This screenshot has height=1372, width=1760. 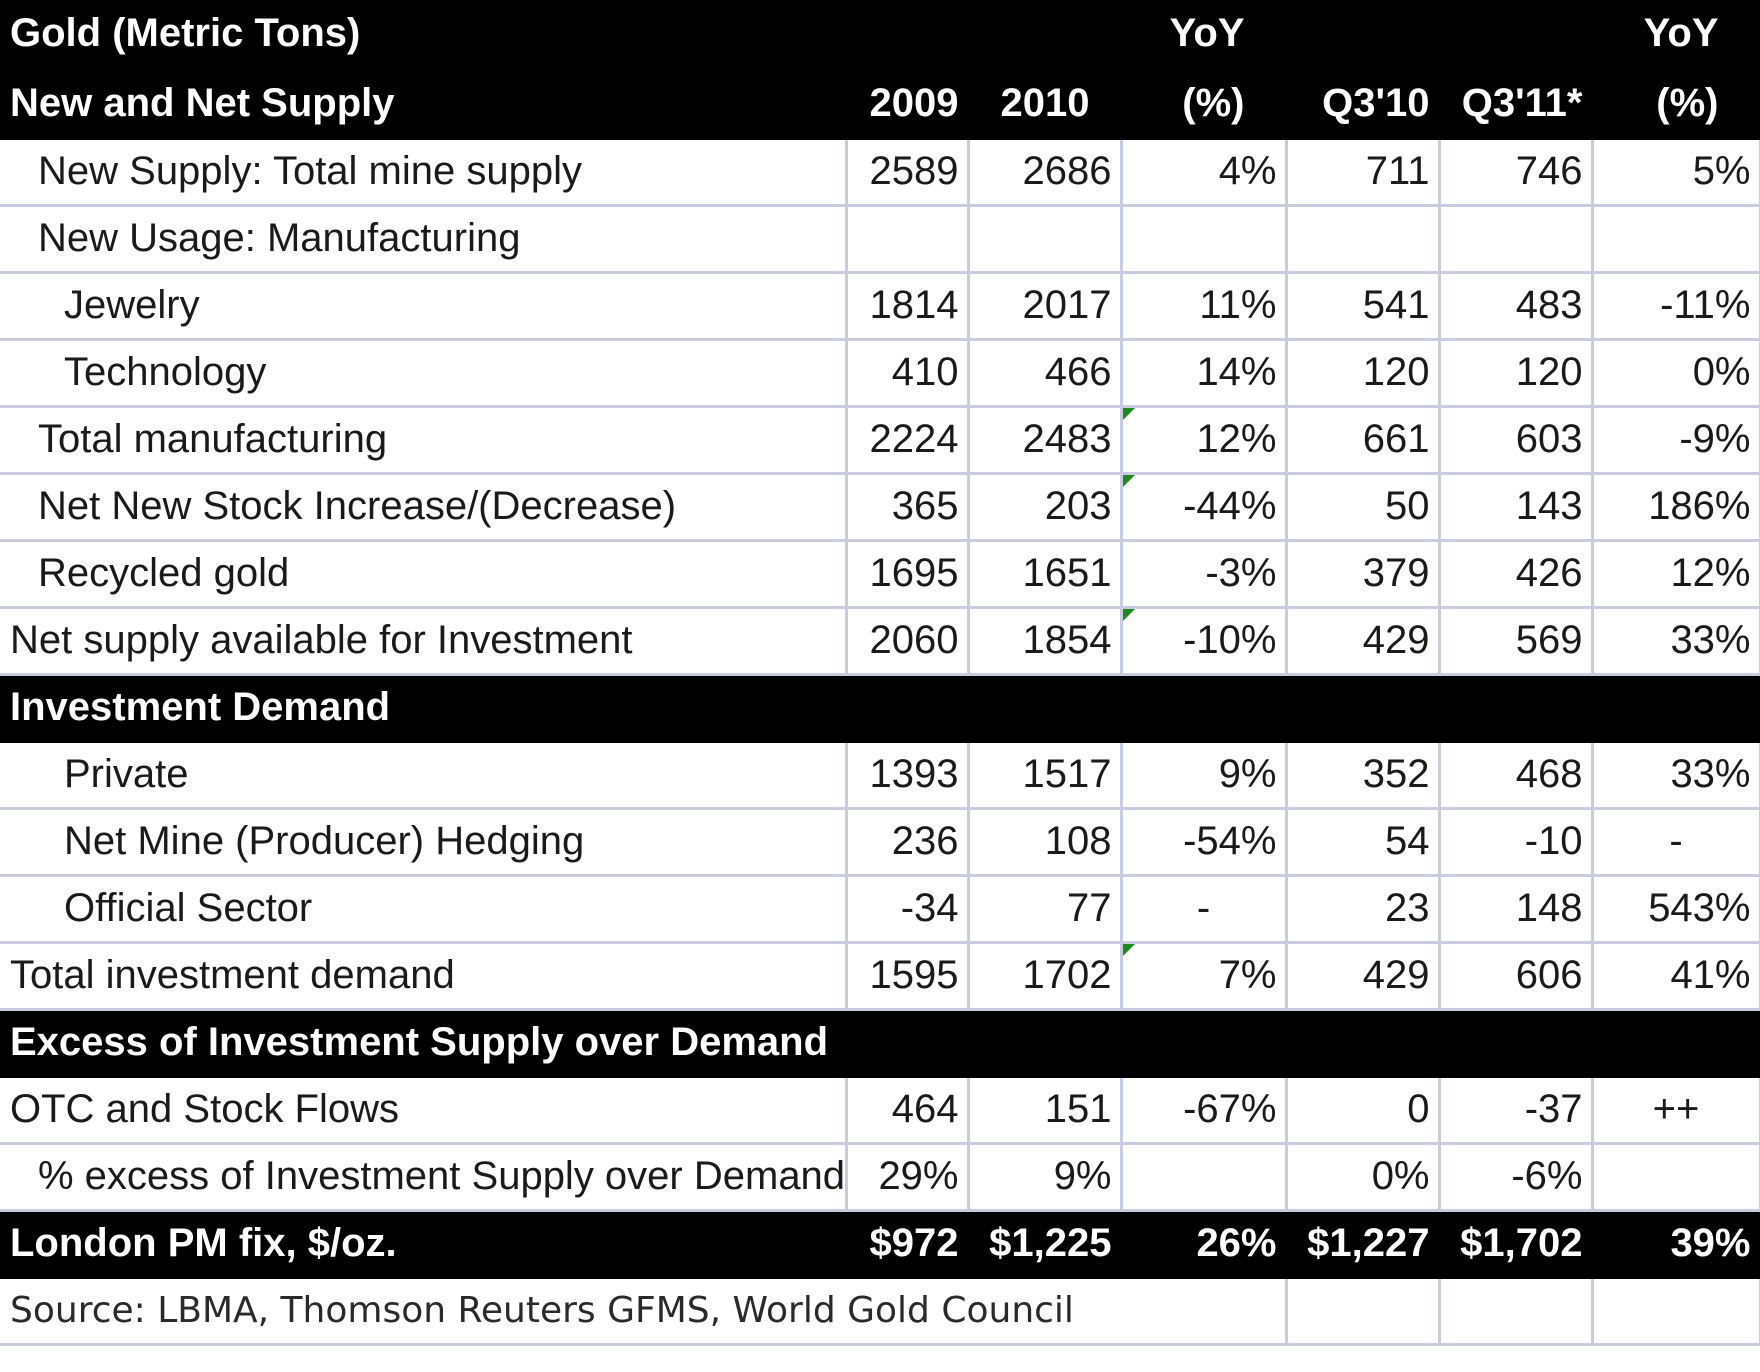 I want to click on table-cell: 186%, so click(x=1676, y=507).